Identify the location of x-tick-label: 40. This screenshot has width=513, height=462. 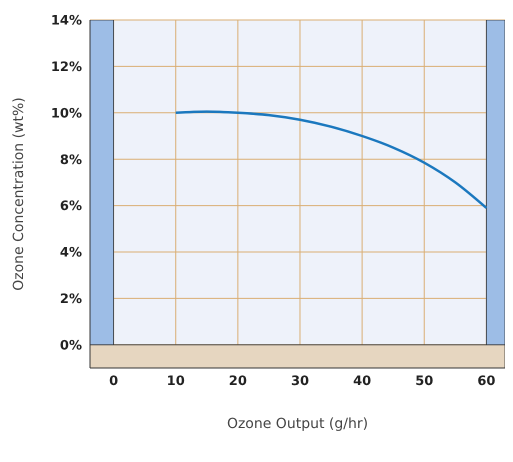
(362, 382).